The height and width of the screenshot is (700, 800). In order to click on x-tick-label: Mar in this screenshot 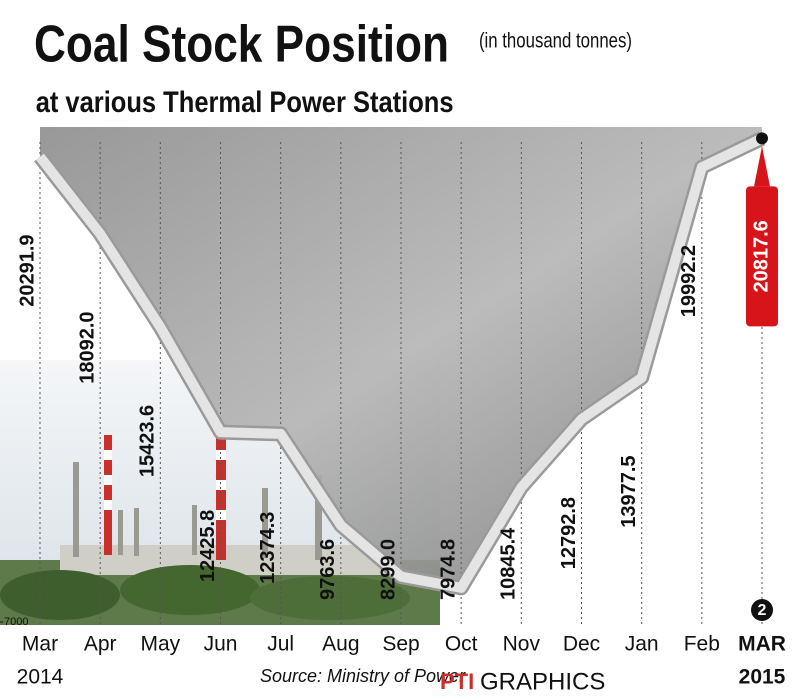, I will do `click(40, 644)`.